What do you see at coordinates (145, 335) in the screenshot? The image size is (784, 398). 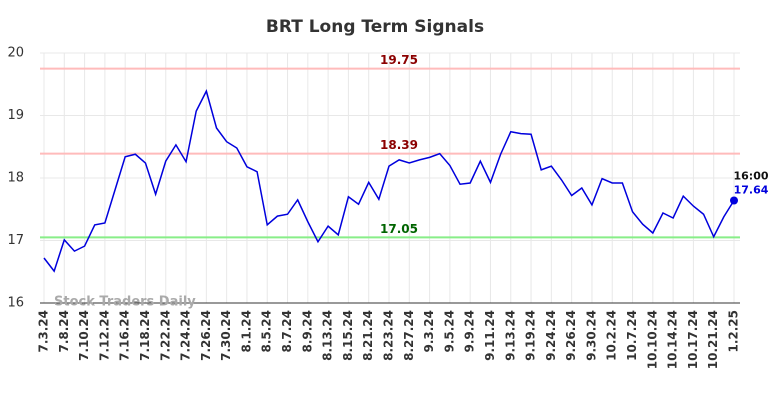 I see `x-tick-label: 7.18.24` at bounding box center [145, 335].